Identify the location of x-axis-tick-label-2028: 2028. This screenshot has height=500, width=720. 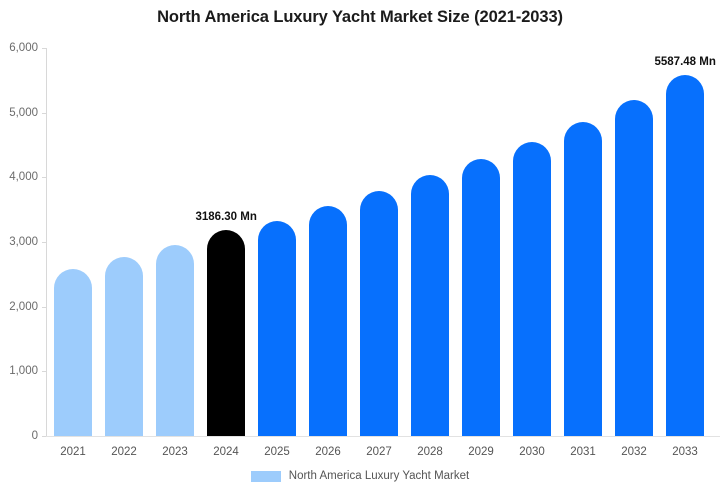
(430, 452).